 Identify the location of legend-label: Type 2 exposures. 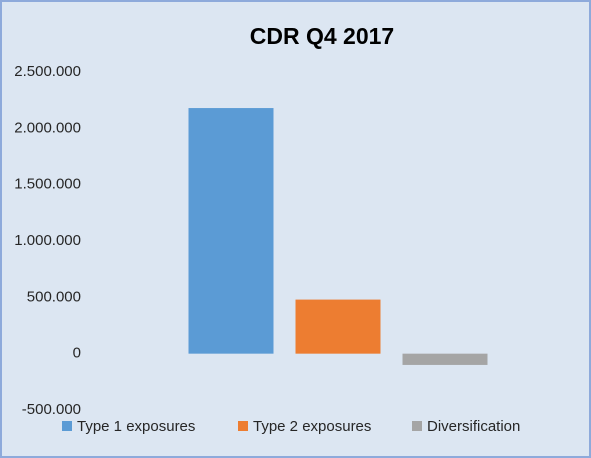
(312, 426).